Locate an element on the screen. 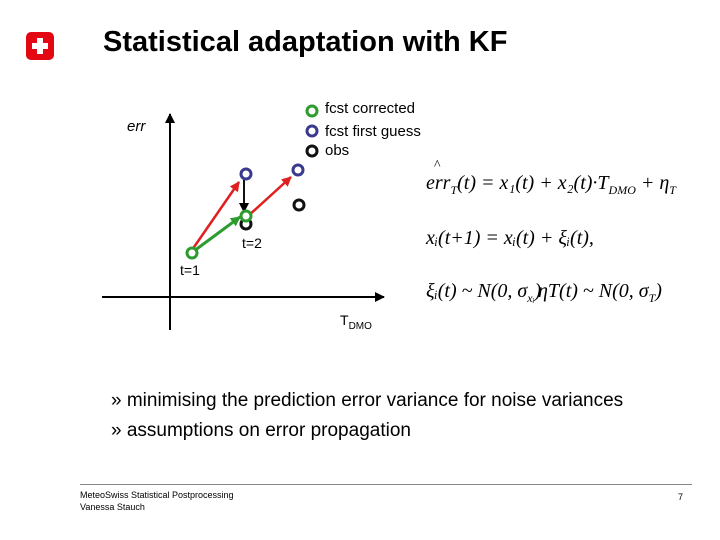 This screenshot has height=540, width=720. update-arrow is located at coordinates (217, 234).